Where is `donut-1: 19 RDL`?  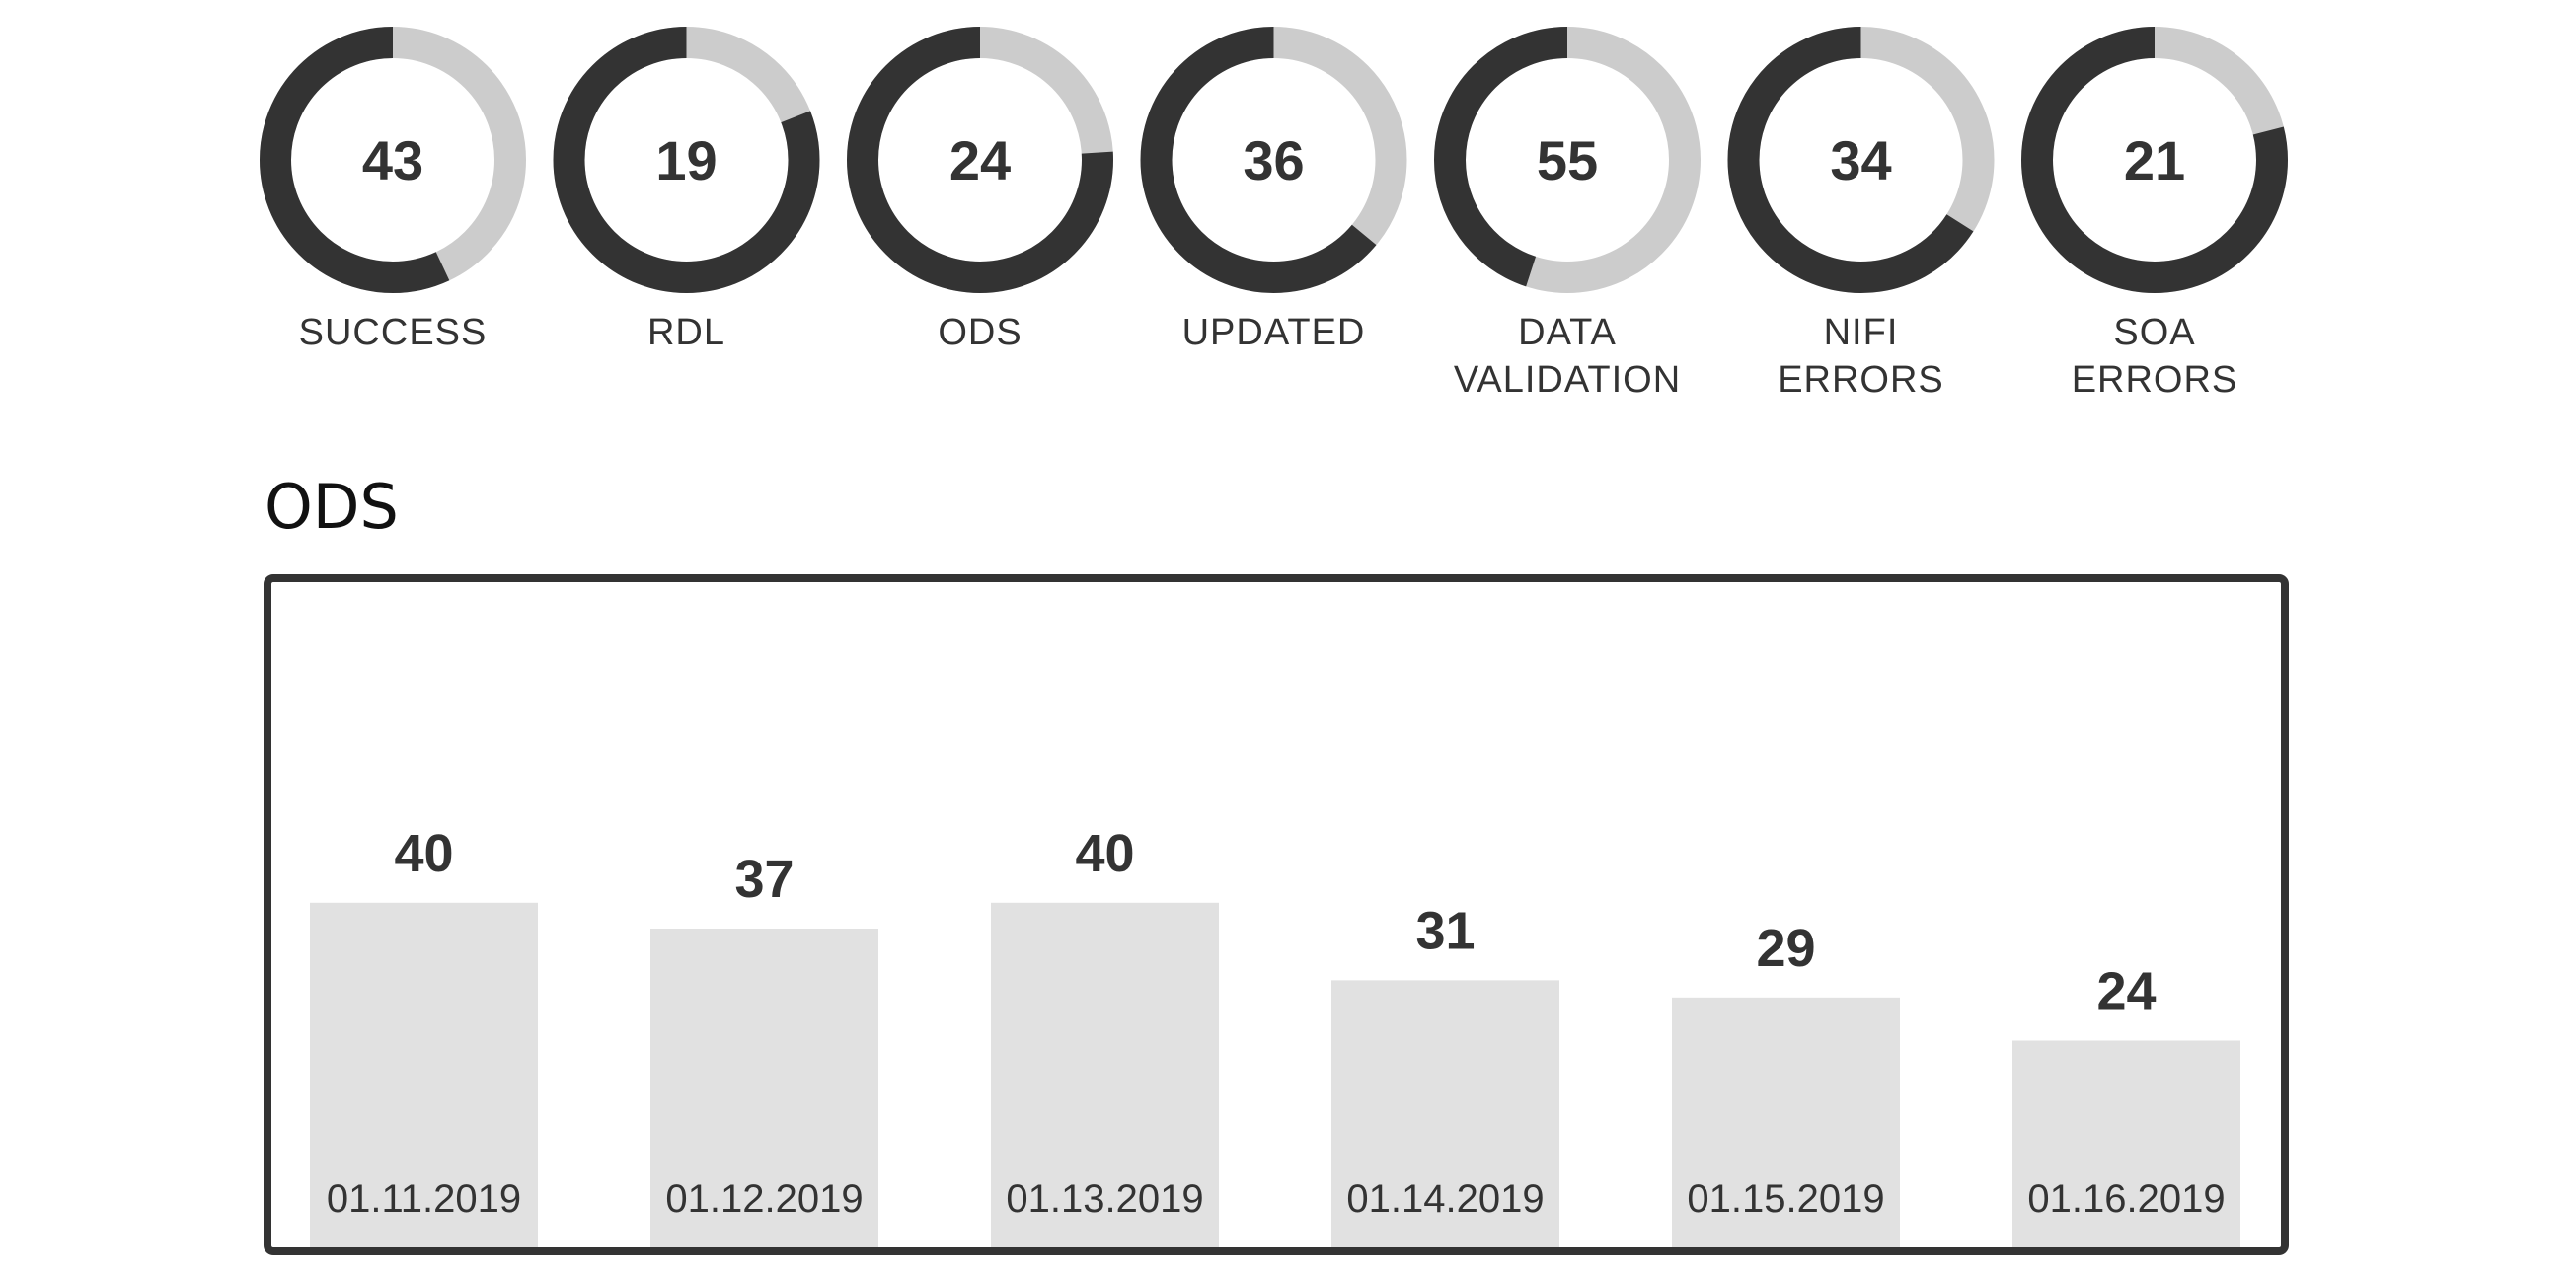 donut-1: 19 RDL is located at coordinates (686, 190).